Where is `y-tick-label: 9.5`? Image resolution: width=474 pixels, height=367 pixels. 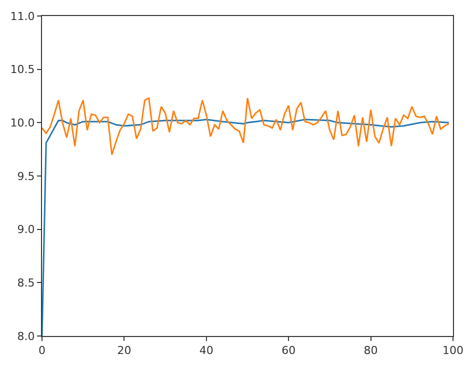 y-tick-label: 9.5 is located at coordinates (26, 176).